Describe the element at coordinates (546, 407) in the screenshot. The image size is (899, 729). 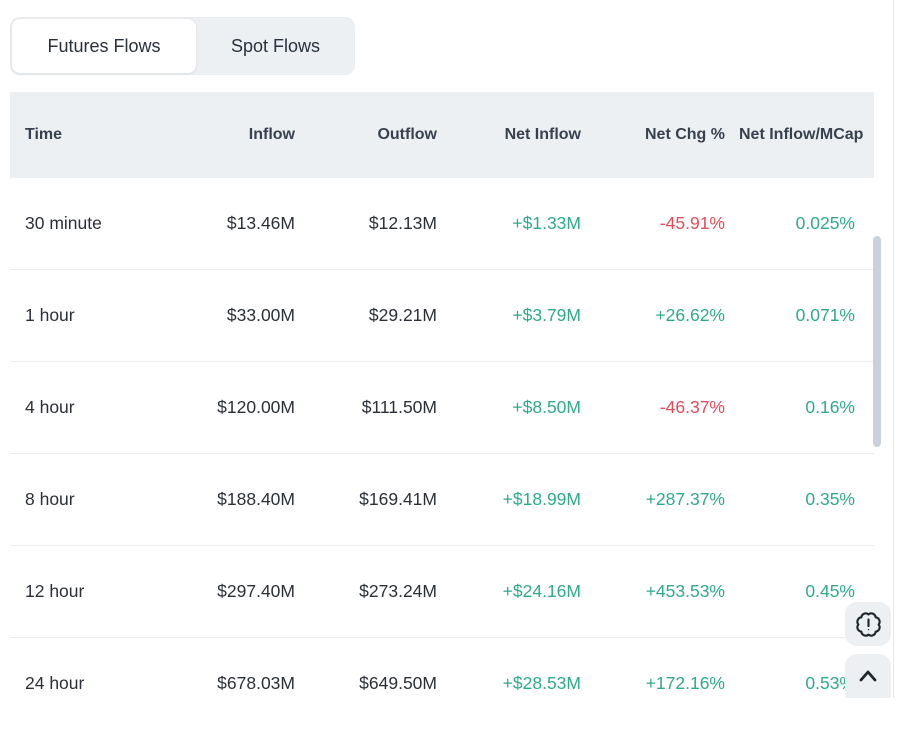
I see `net-inflow-cell: +$8.50M` at that location.